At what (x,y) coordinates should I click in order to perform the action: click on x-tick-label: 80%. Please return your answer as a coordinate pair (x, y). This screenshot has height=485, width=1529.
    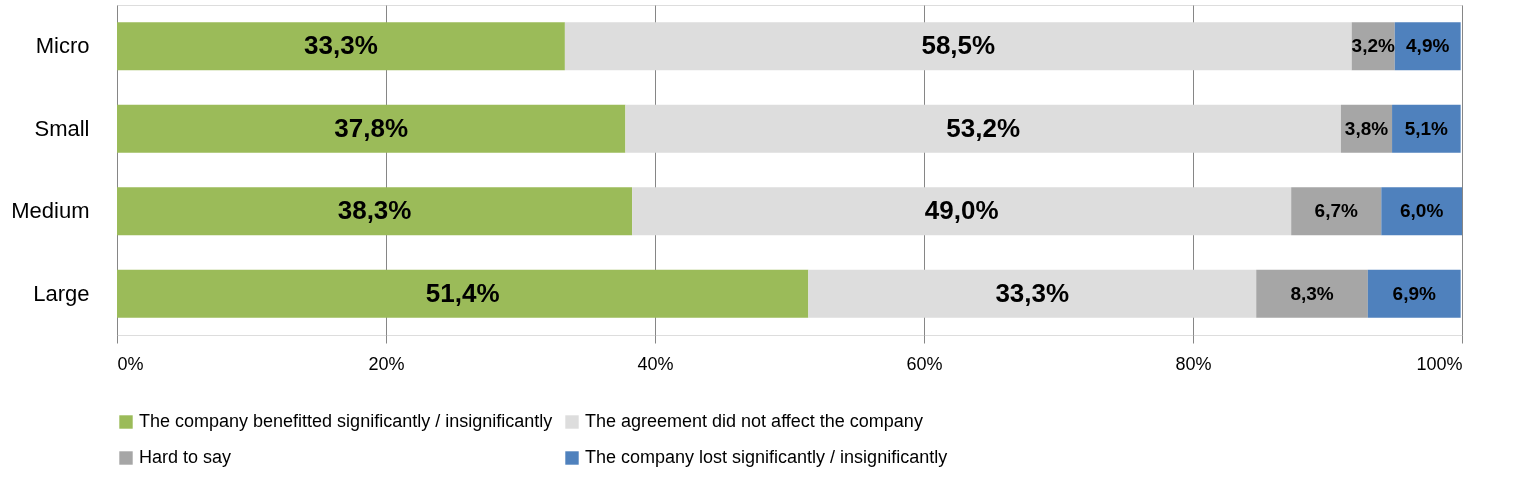
    Looking at the image, I should click on (1193, 363).